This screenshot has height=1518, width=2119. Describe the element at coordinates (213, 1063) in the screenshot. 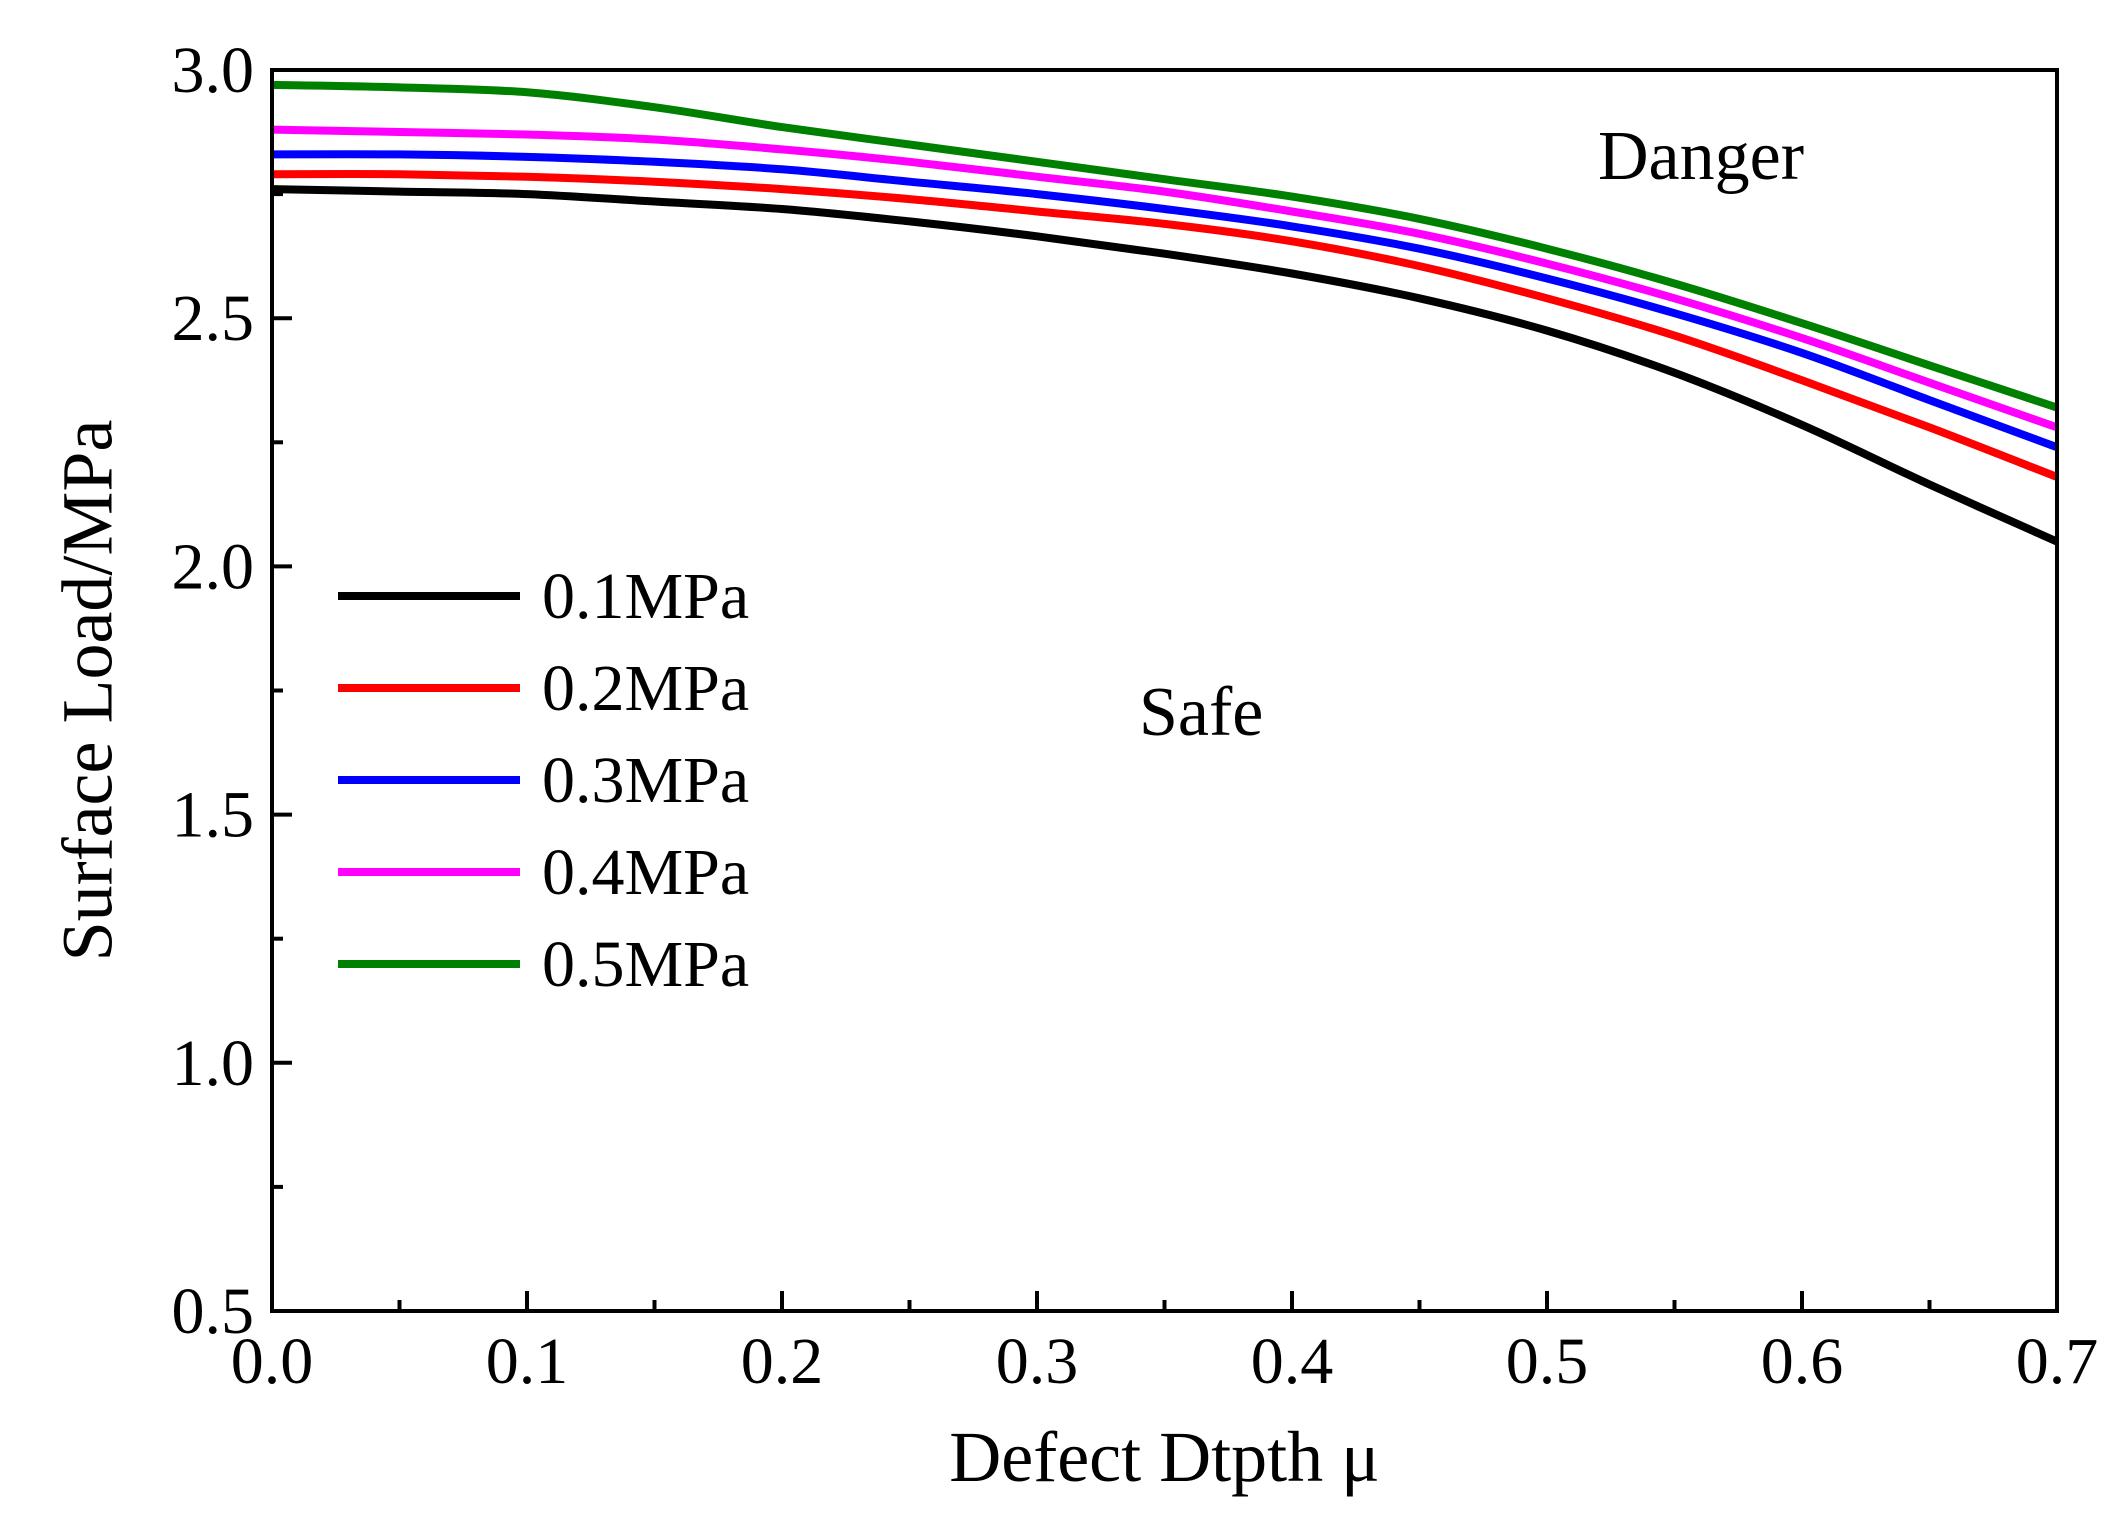

I see `y-tick-label: 1.0` at that location.